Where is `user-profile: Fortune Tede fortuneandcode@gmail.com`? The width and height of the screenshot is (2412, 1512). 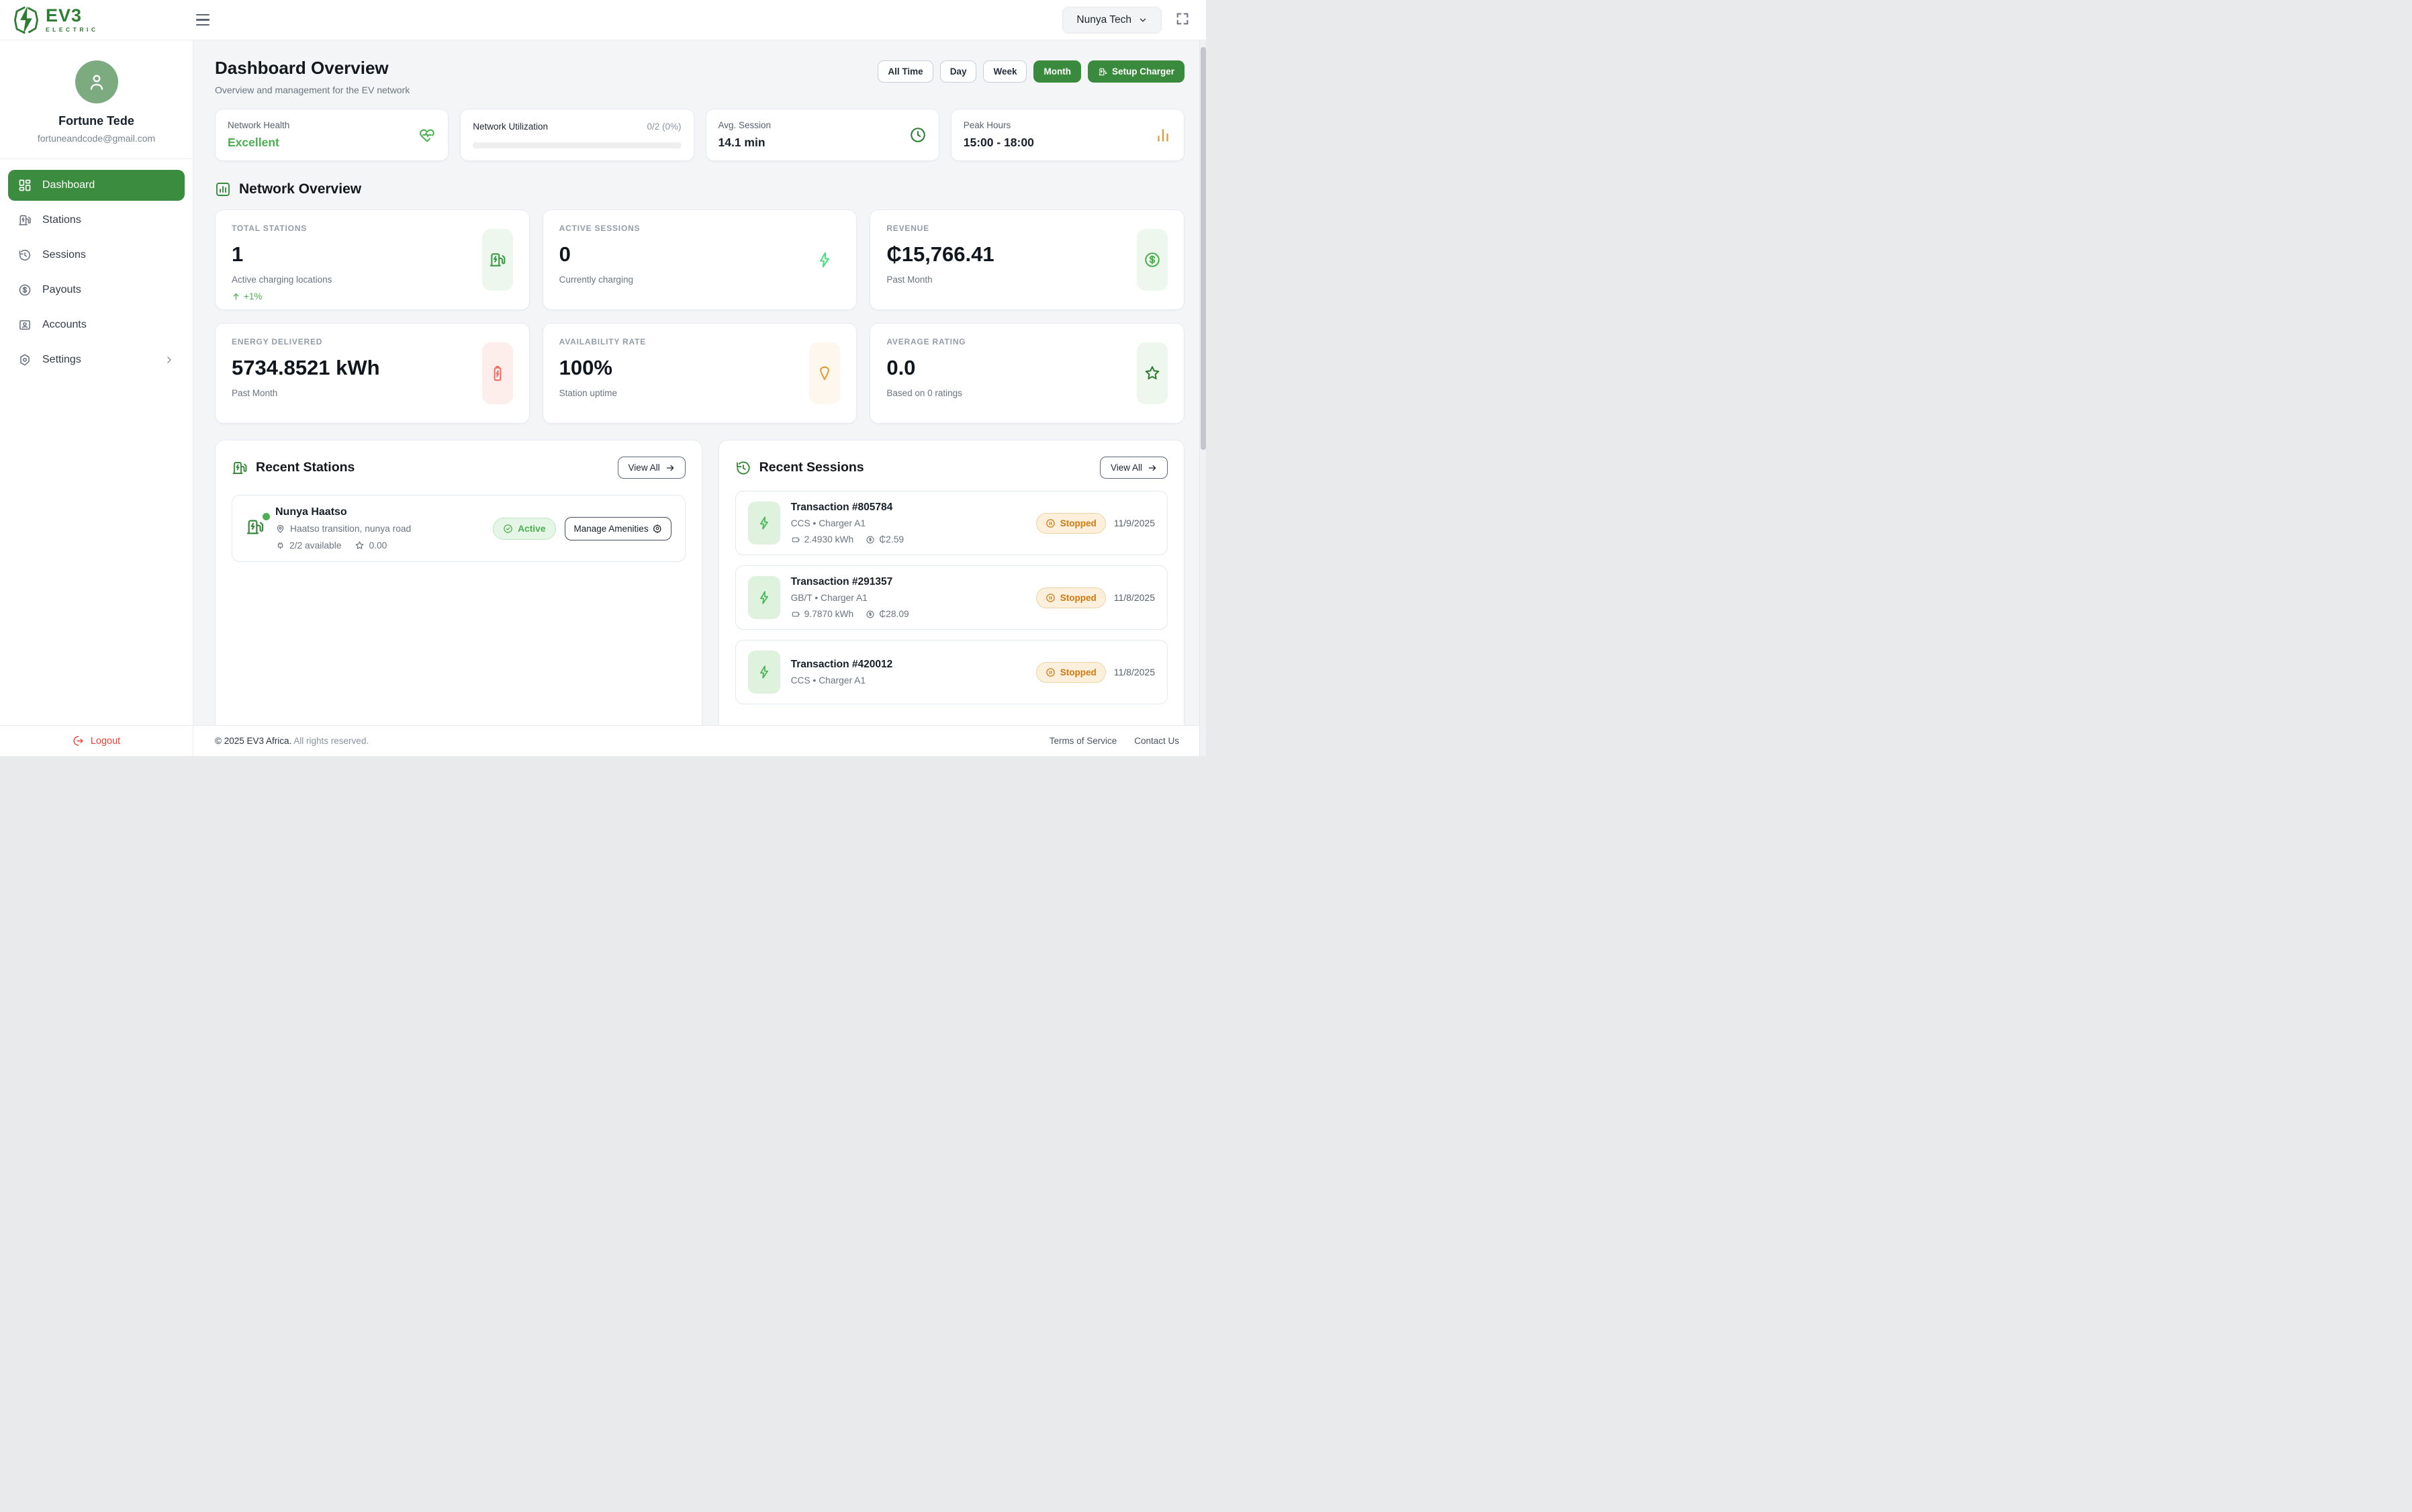
user-profile: Fortune Tede fortuneandcode@gmail.com is located at coordinates (96, 99).